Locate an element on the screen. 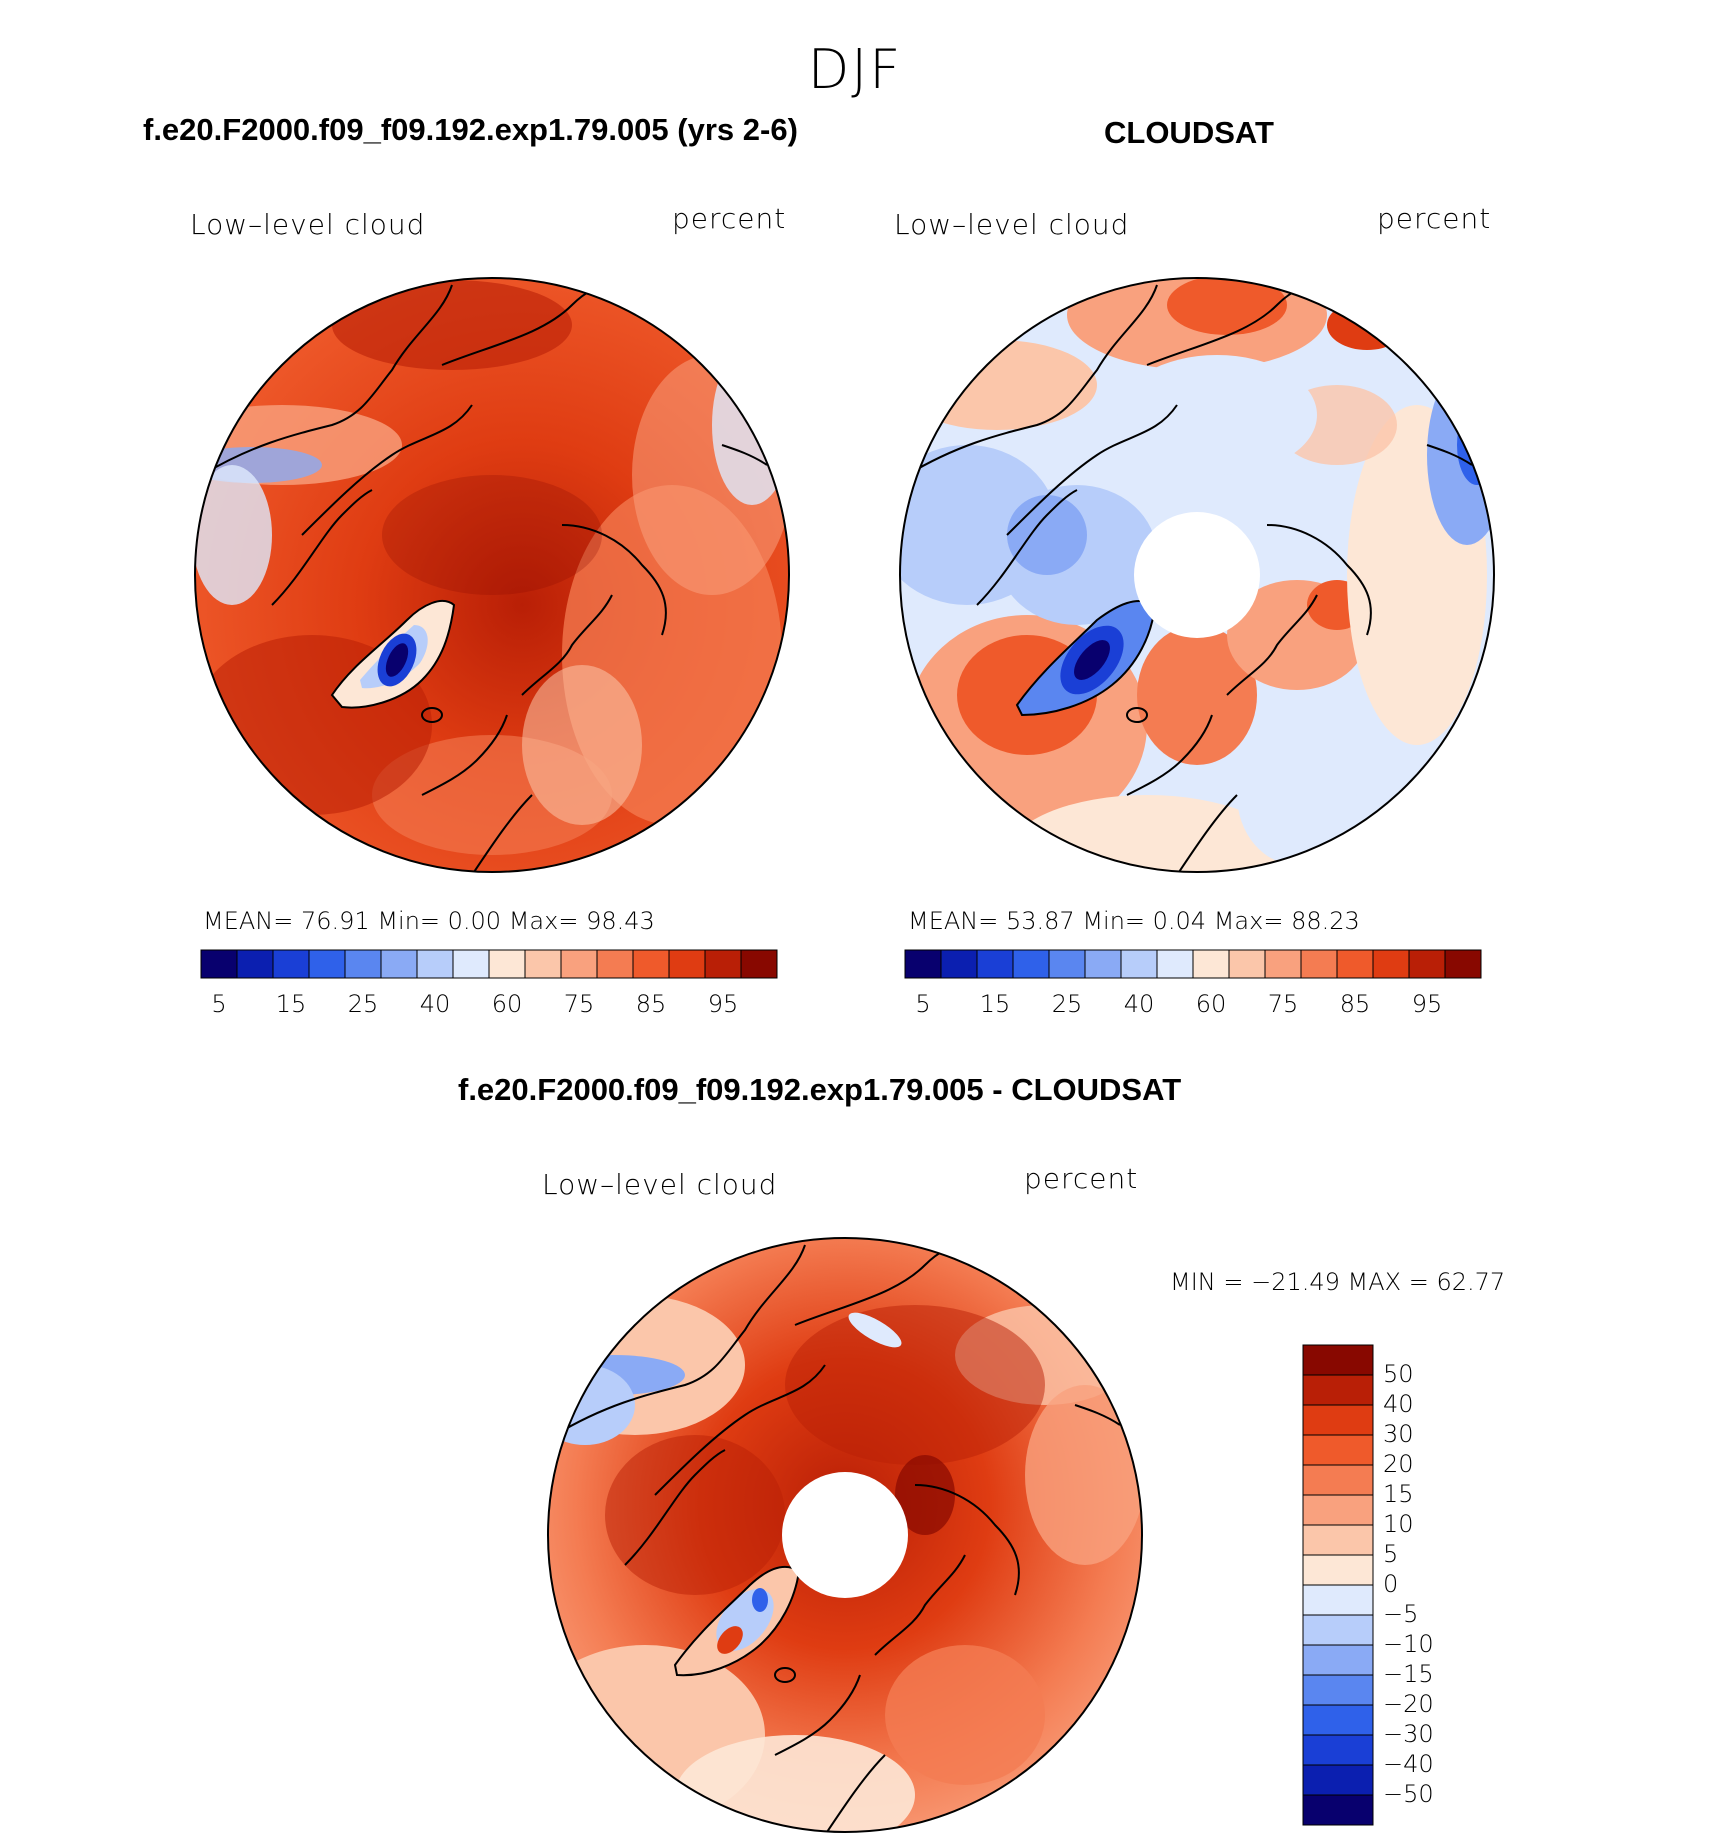 The height and width of the screenshot is (1839, 1710). colorbar-tick-label: −40 is located at coordinates (1408, 1764).